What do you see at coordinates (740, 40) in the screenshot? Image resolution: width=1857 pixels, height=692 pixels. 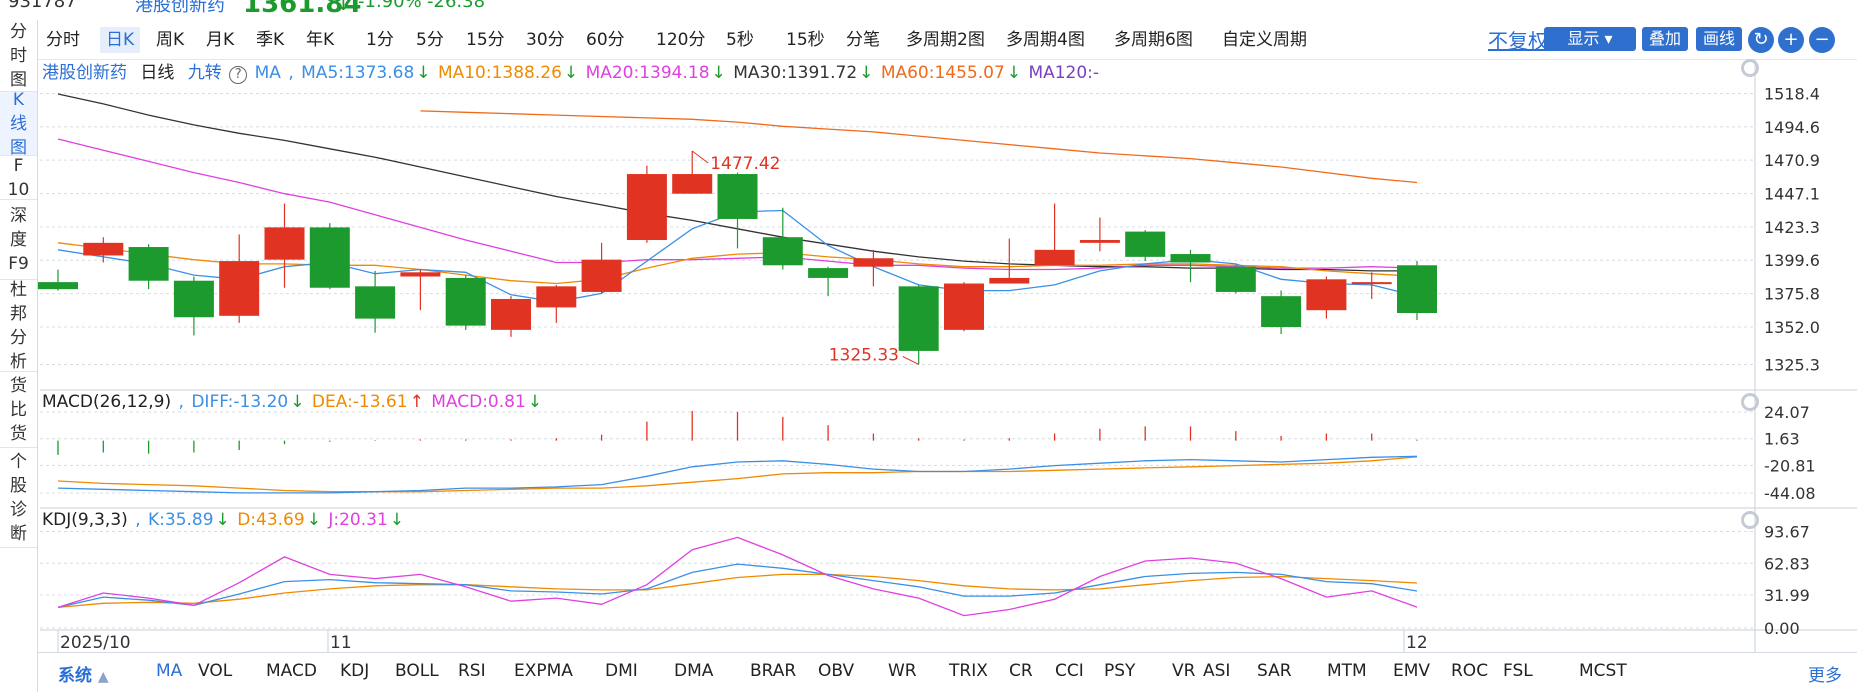 I see `period-tab-12: 5秒` at bounding box center [740, 40].